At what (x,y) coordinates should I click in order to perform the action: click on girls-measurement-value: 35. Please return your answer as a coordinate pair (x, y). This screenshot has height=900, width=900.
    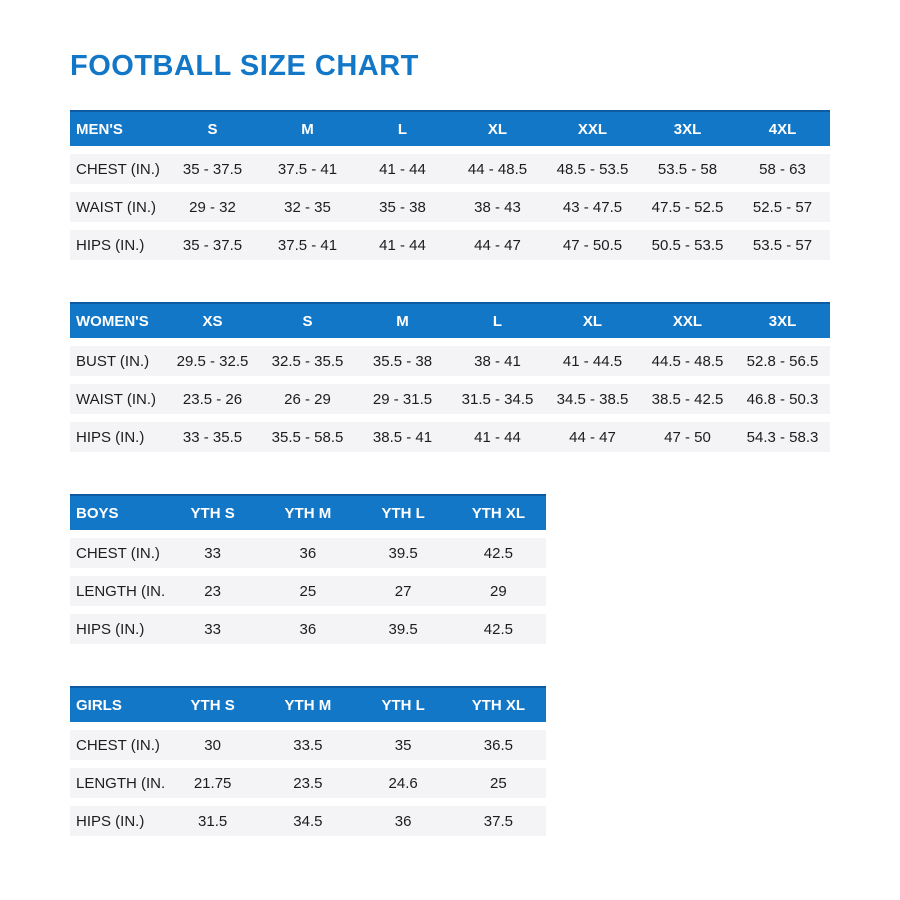
    Looking at the image, I should click on (403, 745).